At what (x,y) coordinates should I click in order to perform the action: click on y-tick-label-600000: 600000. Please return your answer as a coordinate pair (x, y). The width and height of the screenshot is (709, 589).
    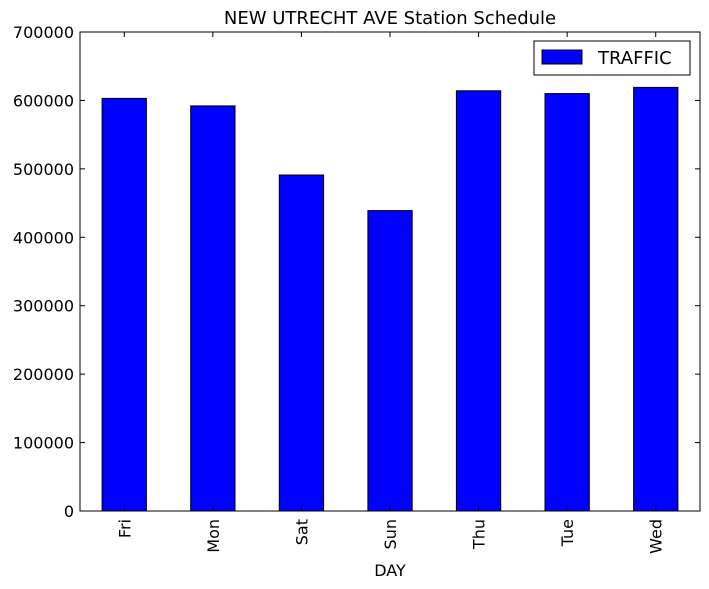
    Looking at the image, I should click on (43, 100).